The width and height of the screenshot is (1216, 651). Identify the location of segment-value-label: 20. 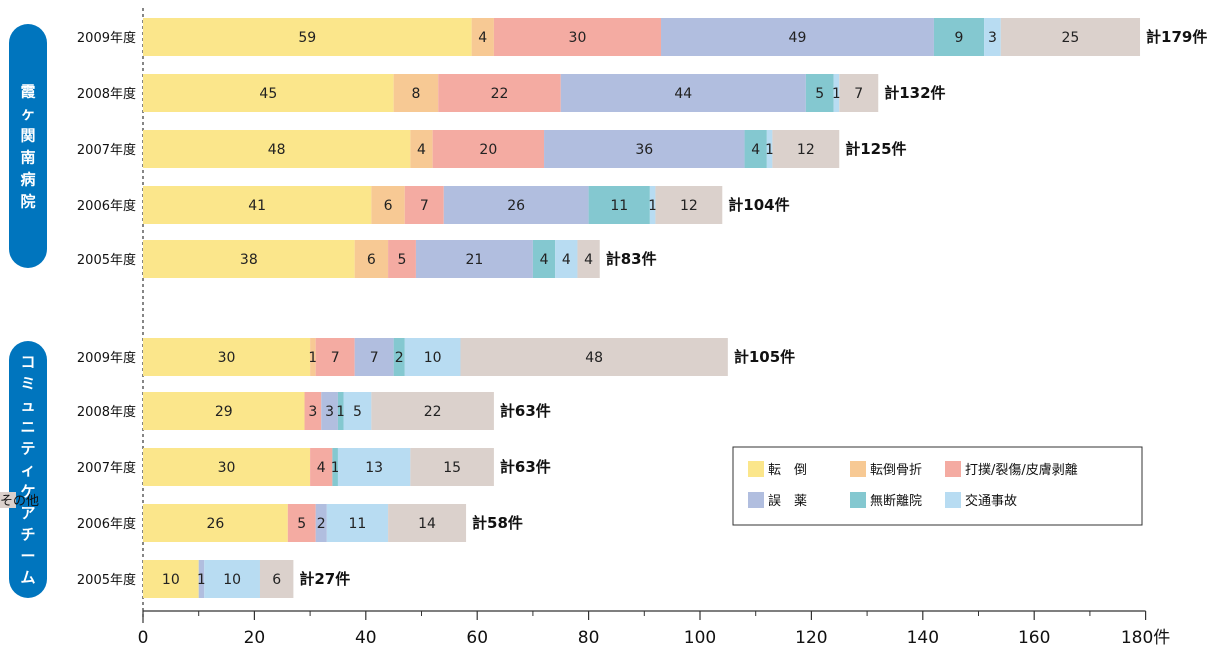
(488, 150).